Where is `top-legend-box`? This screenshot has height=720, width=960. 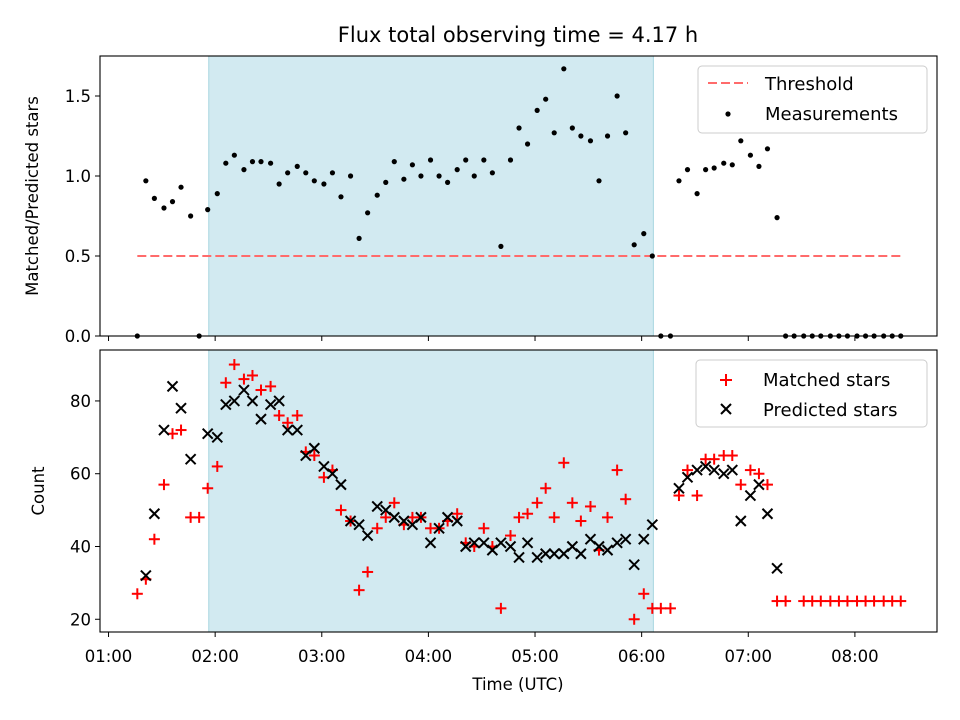 top-legend-box is located at coordinates (812, 99).